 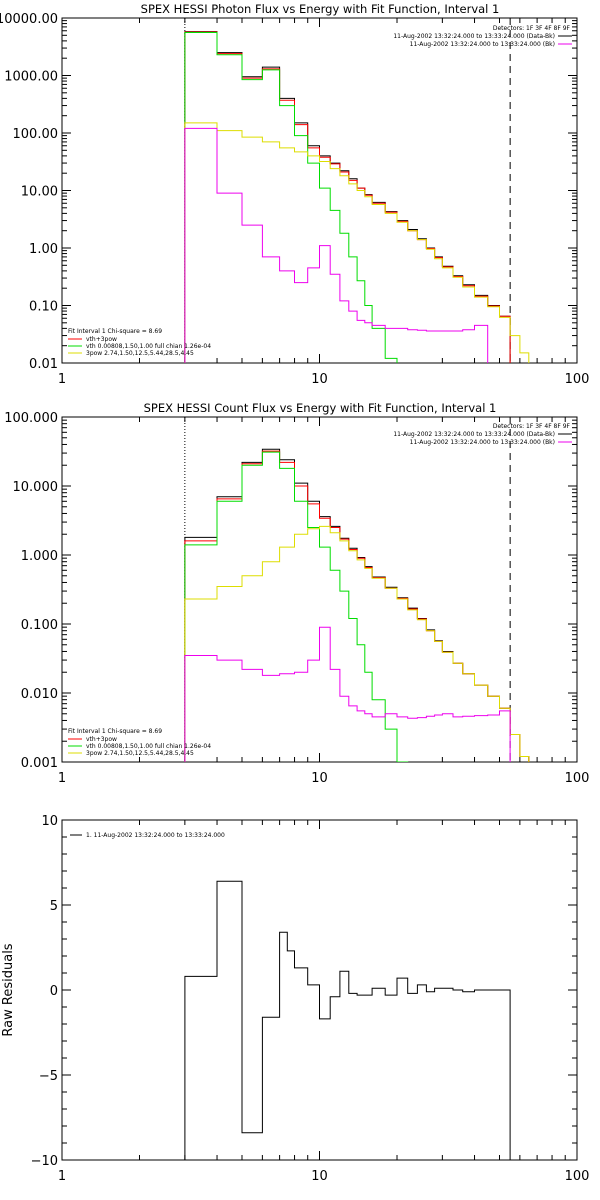 I want to click on chart3-xtick-label: 1, so click(x=62, y=1176).